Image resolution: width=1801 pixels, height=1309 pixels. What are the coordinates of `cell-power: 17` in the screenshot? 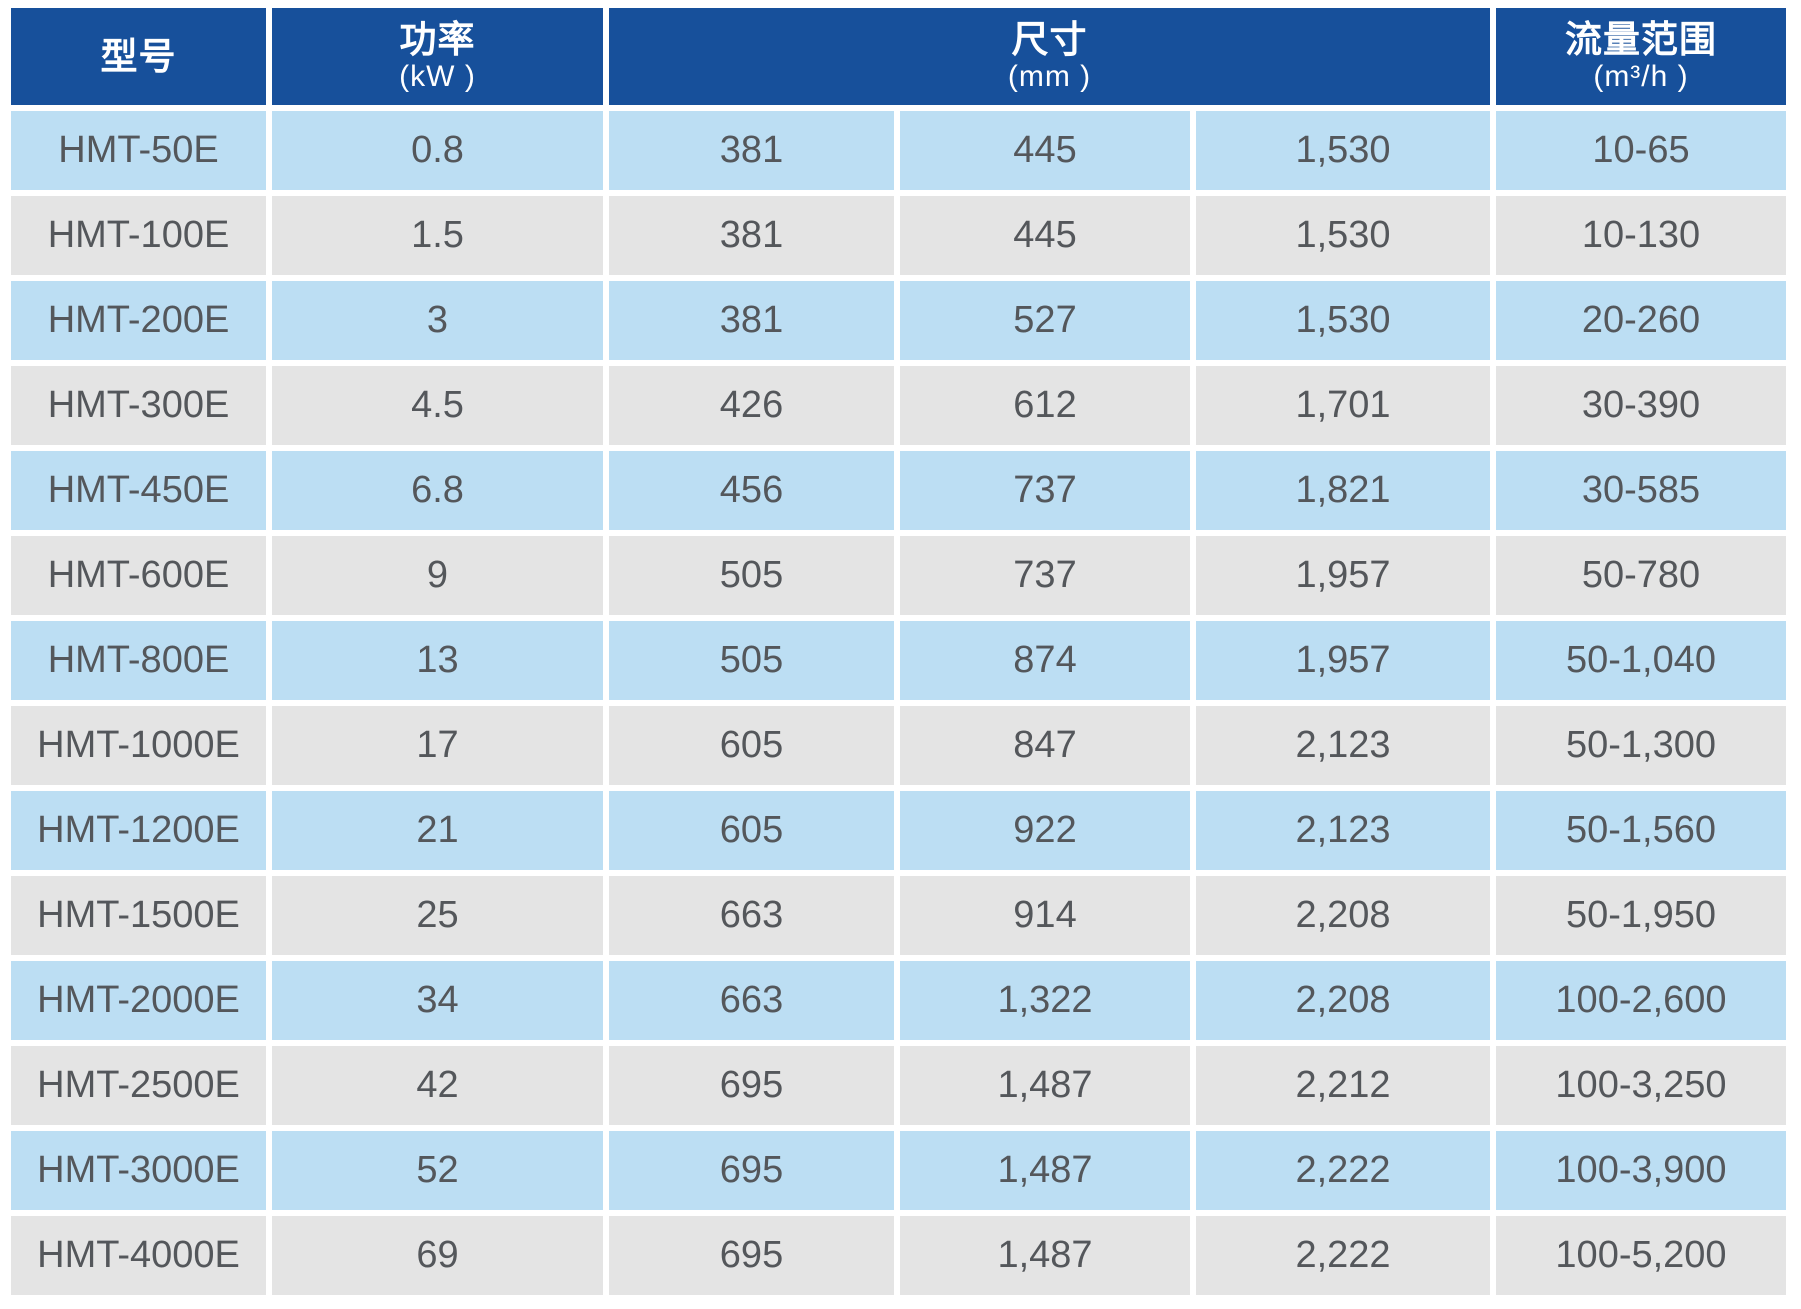 It's located at (437, 745).